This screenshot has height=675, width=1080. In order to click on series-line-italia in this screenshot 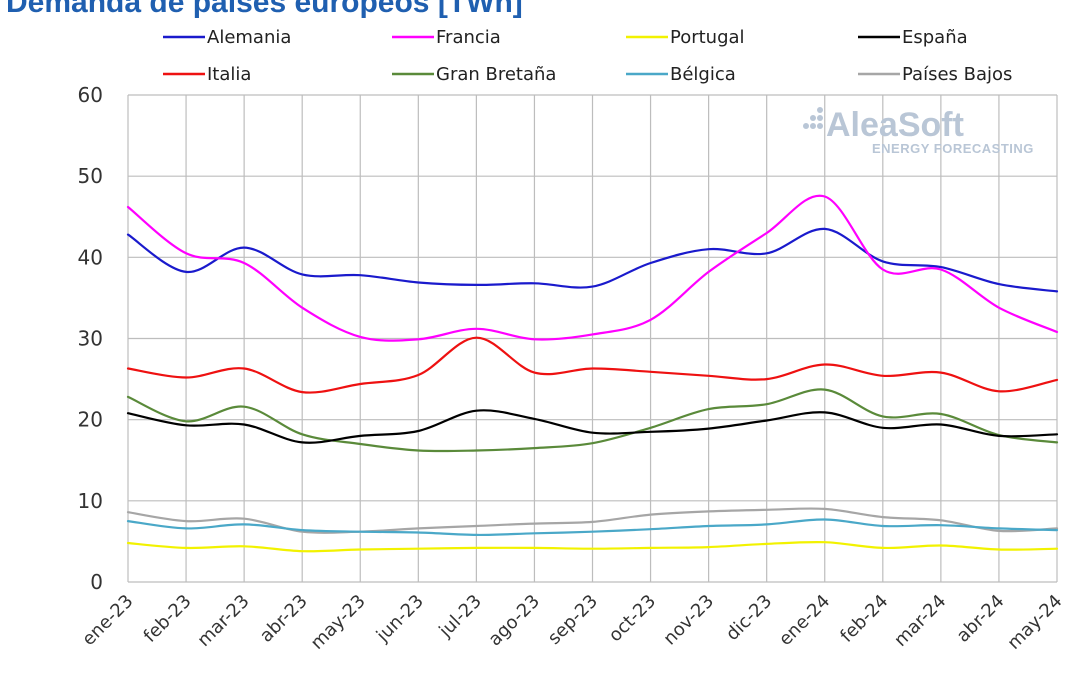, I will do `click(592, 365)`.